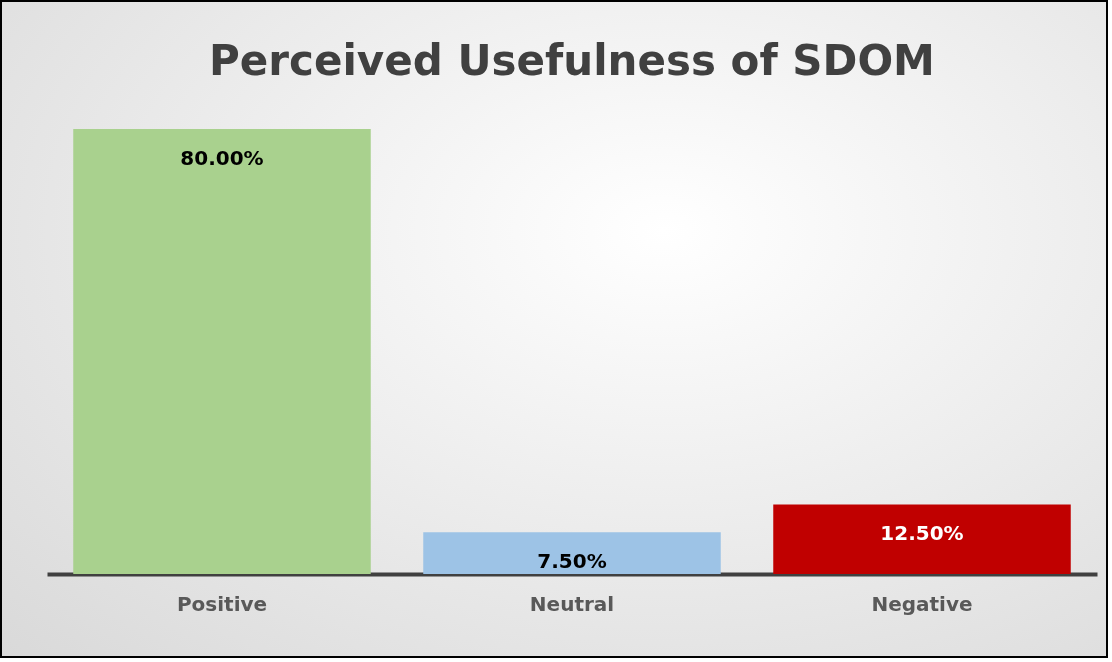 This screenshot has width=1112, height=662. Describe the element at coordinates (222, 603) in the screenshot. I see `x-tick-label: Positive` at that location.